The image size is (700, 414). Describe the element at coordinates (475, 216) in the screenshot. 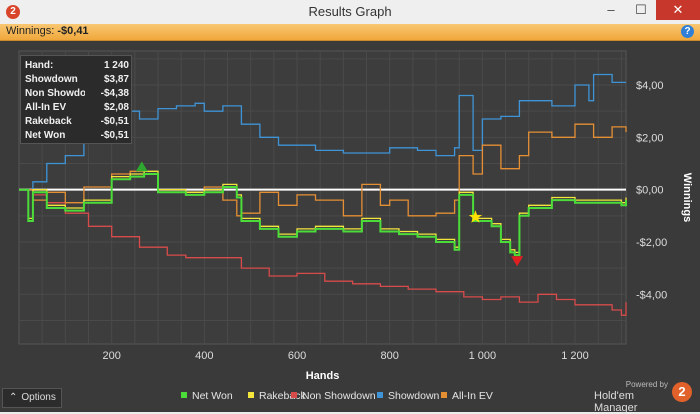

I see `star-marker` at that location.